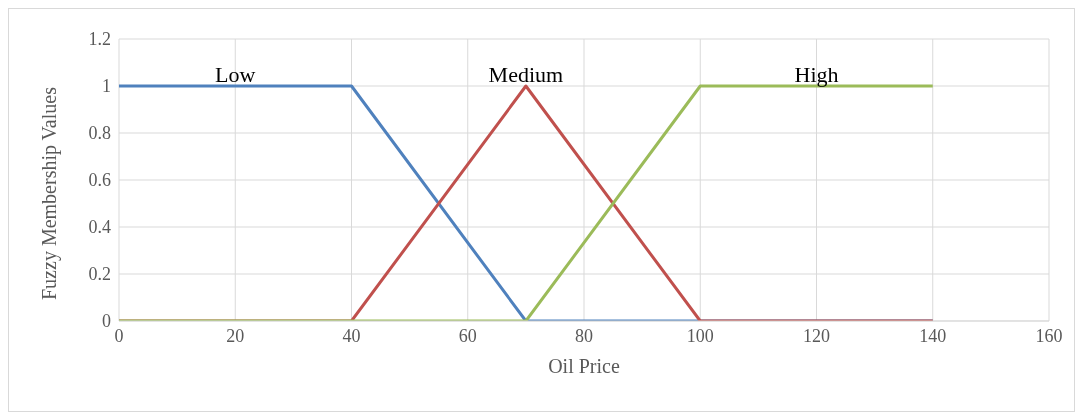 The height and width of the screenshot is (420, 1083). Describe the element at coordinates (99, 180) in the screenshot. I see `y-tick-label: 0.6` at that location.